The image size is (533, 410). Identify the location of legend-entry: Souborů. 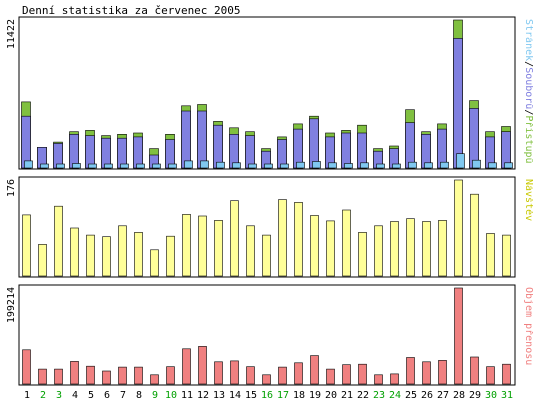
(528, 88).